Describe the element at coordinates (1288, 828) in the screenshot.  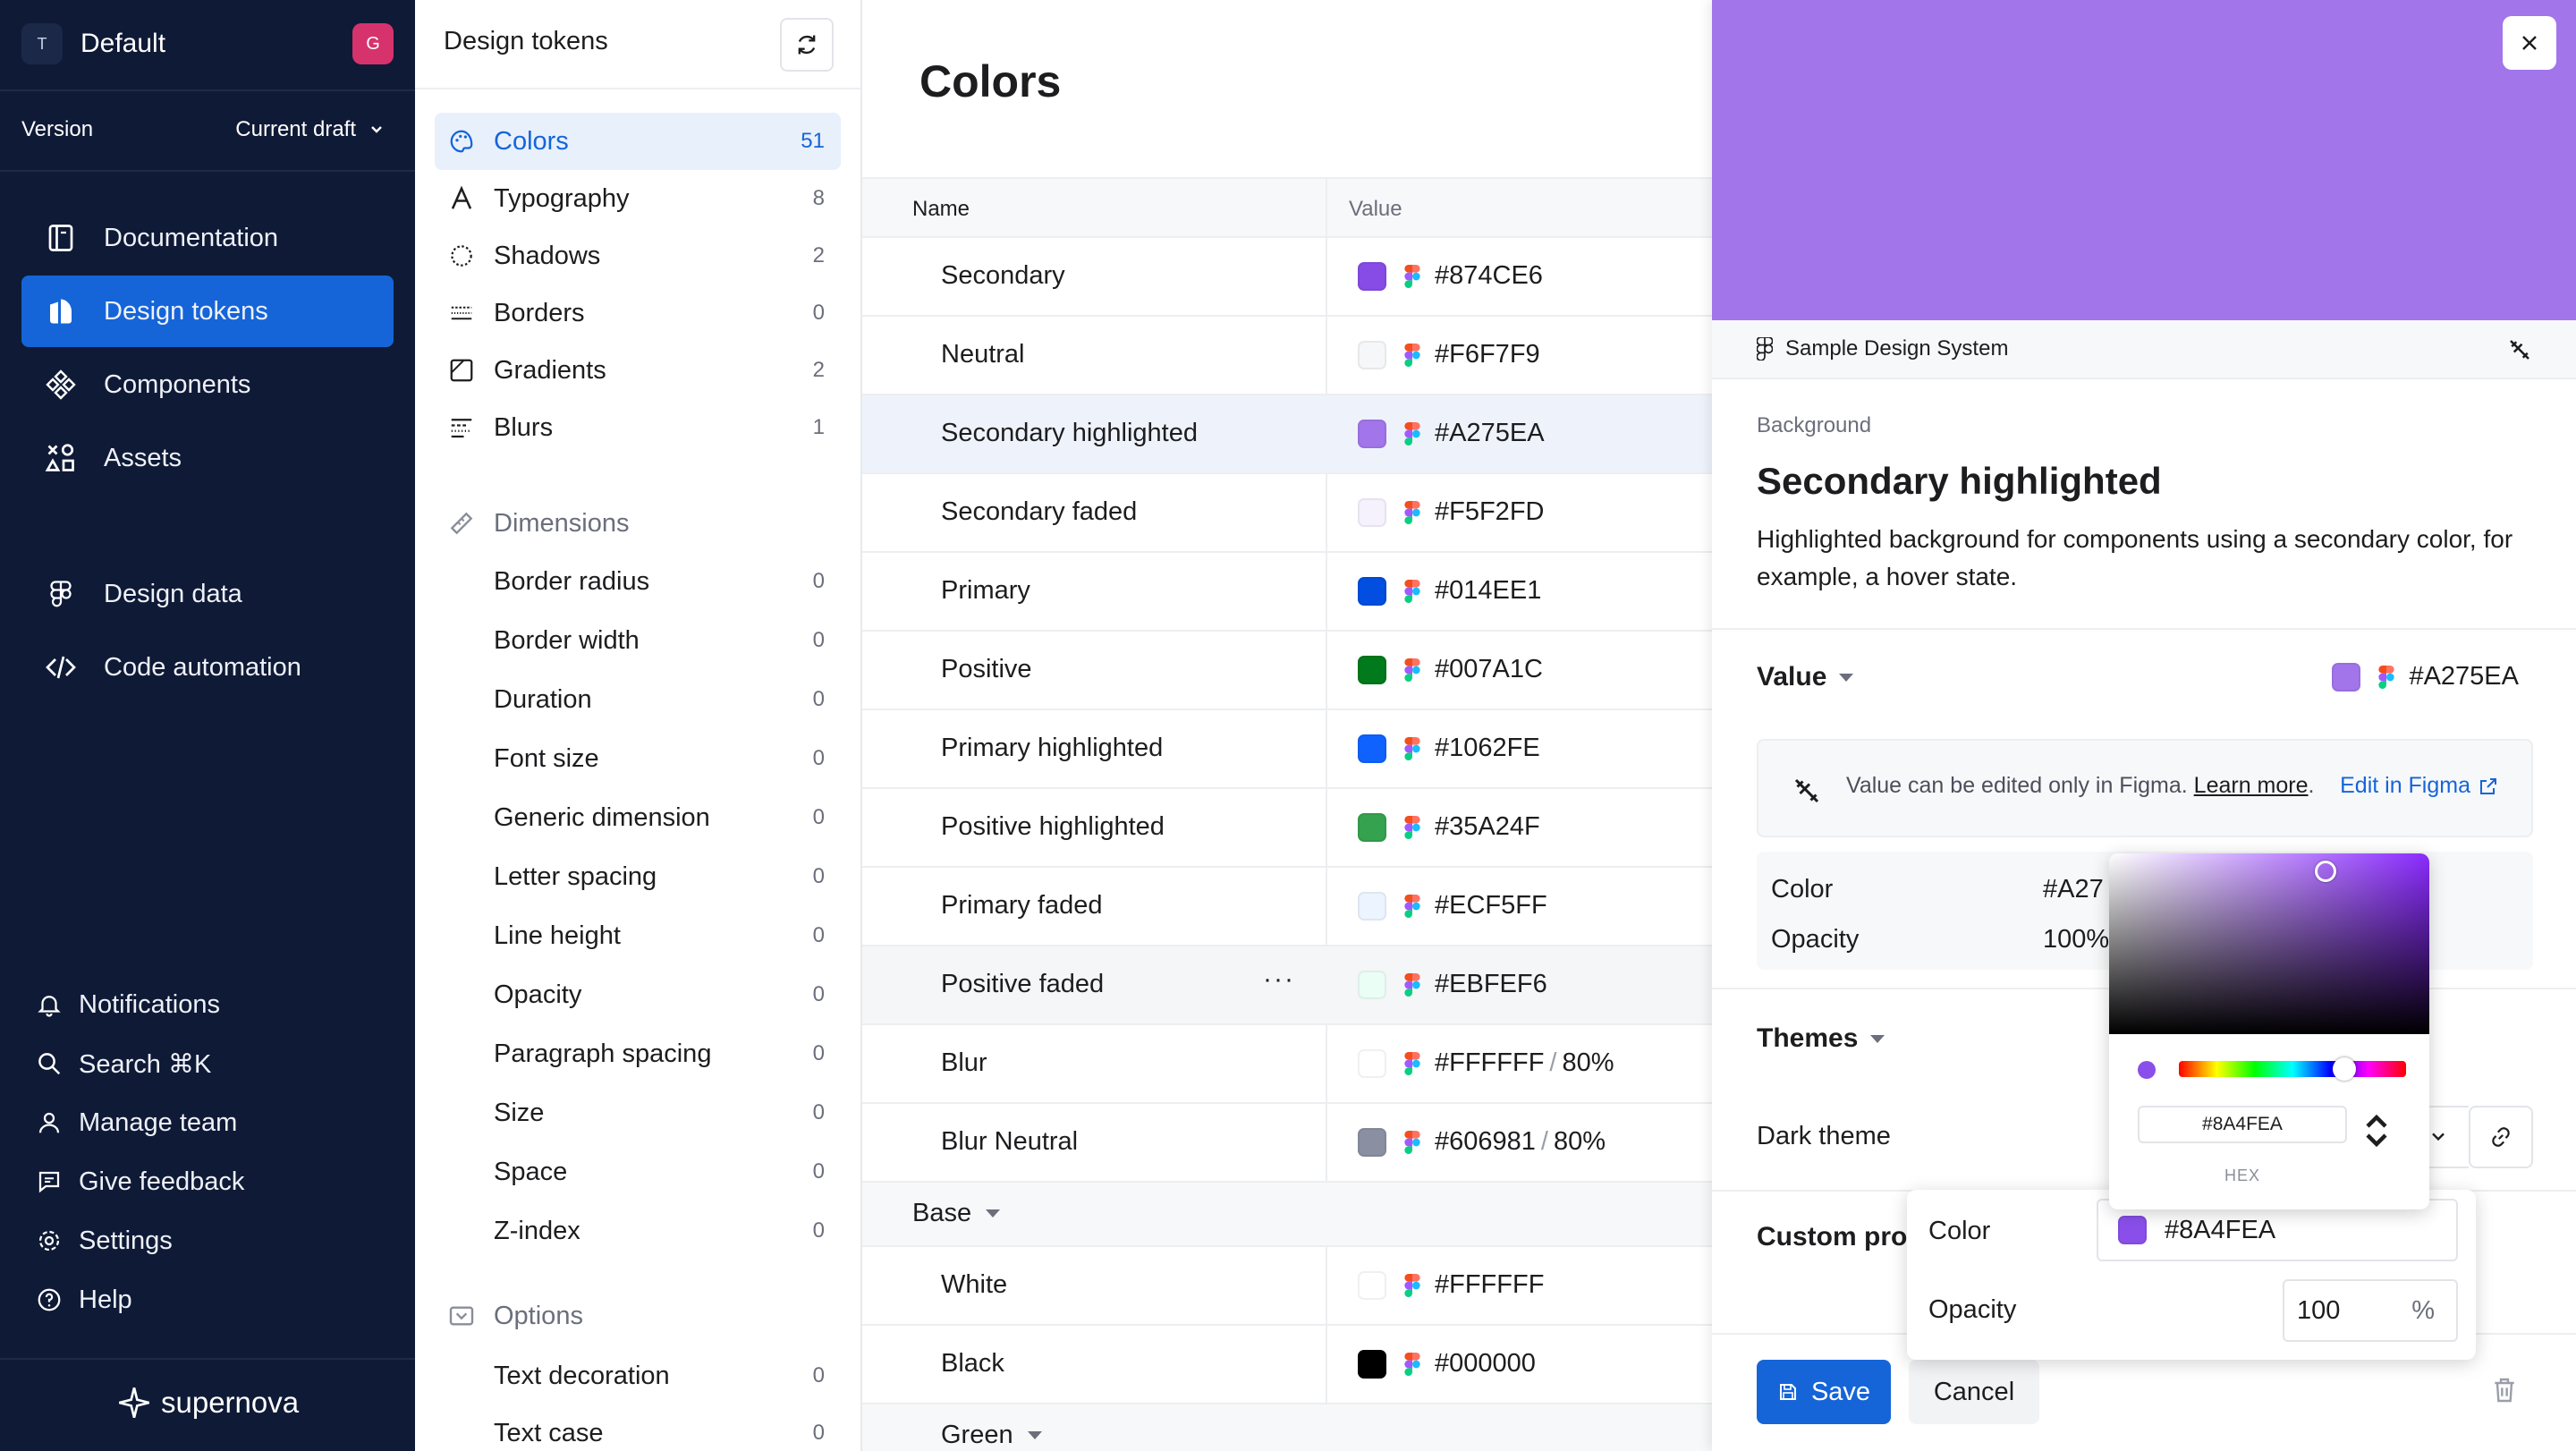
I see `table-row: Positive highlighted #35A24F` at that location.